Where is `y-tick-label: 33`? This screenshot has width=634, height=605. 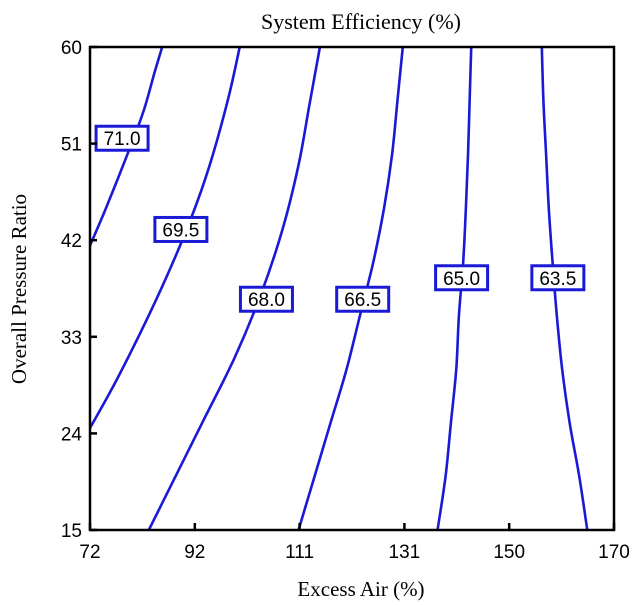 y-tick-label: 33 is located at coordinates (71, 338).